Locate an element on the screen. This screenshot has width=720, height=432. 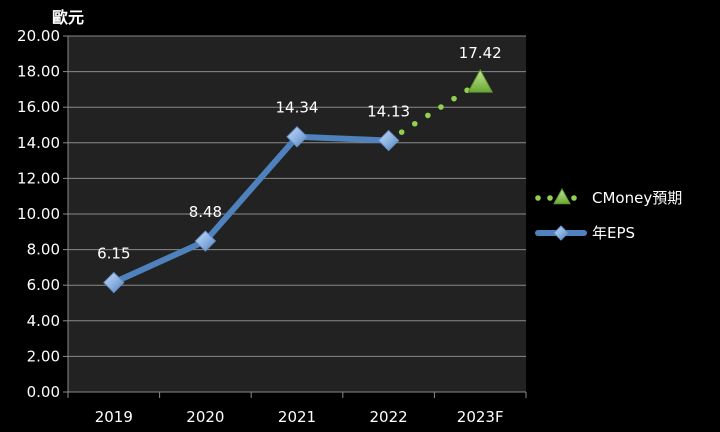
x-tick-label: 2022 is located at coordinates (389, 417).